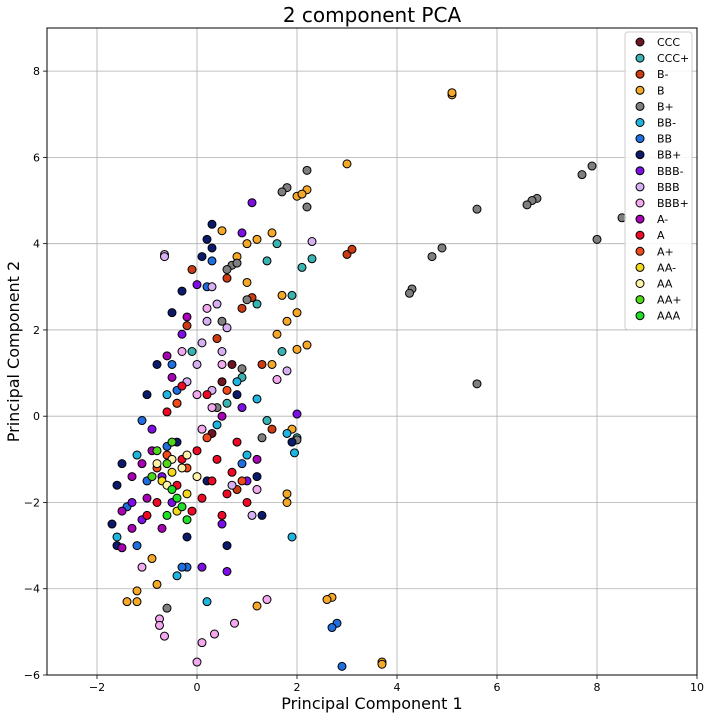 This screenshot has height=719, width=709. I want to click on legend-label: A, so click(661, 235).